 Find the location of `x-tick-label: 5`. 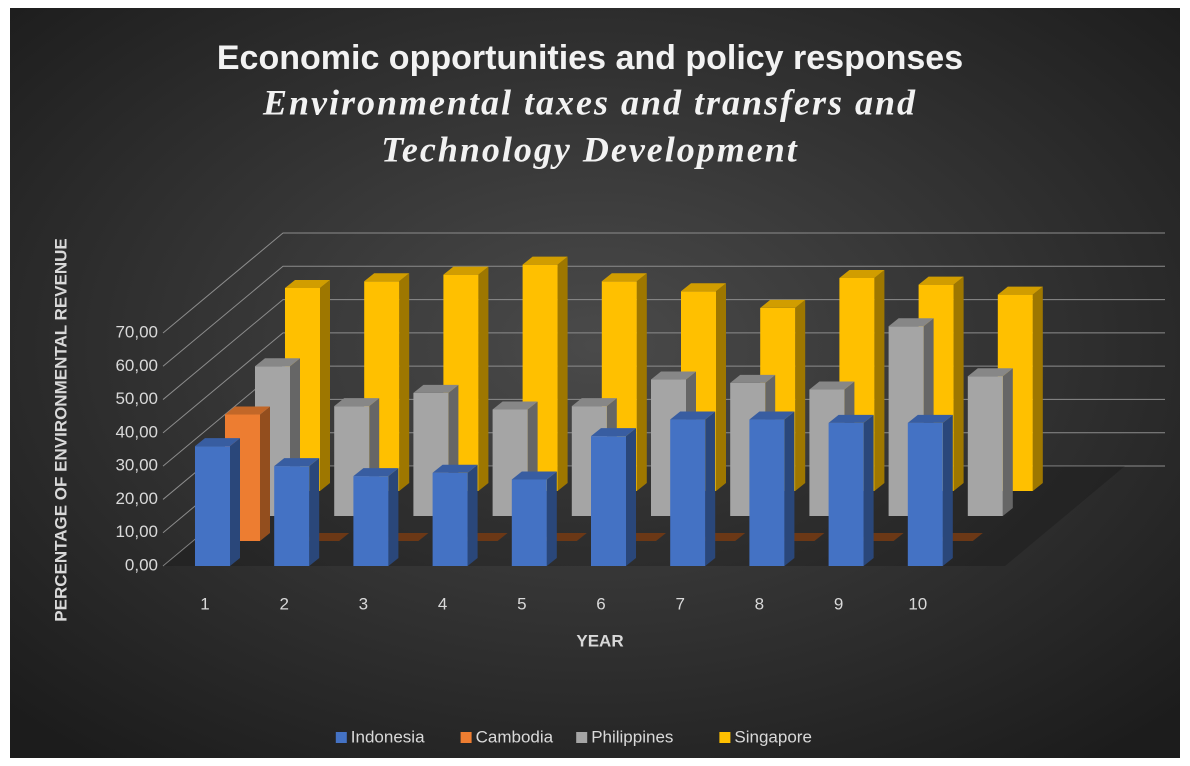

x-tick-label: 5 is located at coordinates (521, 603).